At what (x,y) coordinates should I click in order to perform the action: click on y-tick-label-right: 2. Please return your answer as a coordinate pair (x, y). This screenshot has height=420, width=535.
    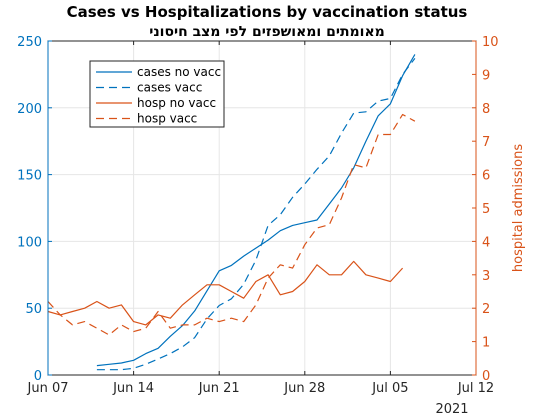
    Looking at the image, I should click on (486, 309).